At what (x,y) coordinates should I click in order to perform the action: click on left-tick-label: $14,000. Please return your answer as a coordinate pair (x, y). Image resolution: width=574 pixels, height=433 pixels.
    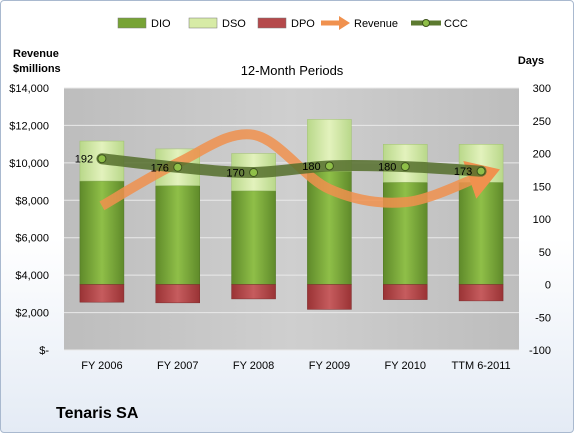
    Looking at the image, I should click on (29, 89).